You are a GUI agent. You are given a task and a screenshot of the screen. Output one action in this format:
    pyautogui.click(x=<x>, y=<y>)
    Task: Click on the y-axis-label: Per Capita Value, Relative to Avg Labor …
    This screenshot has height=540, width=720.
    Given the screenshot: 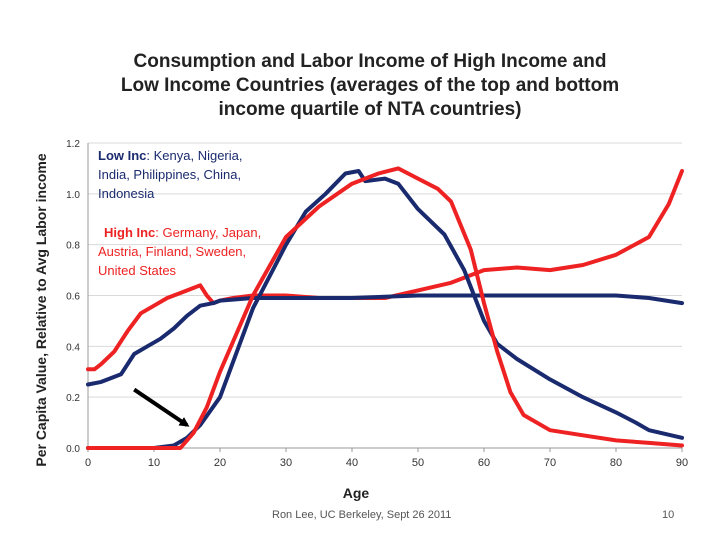 What is the action you would take?
    pyautogui.click(x=41, y=309)
    